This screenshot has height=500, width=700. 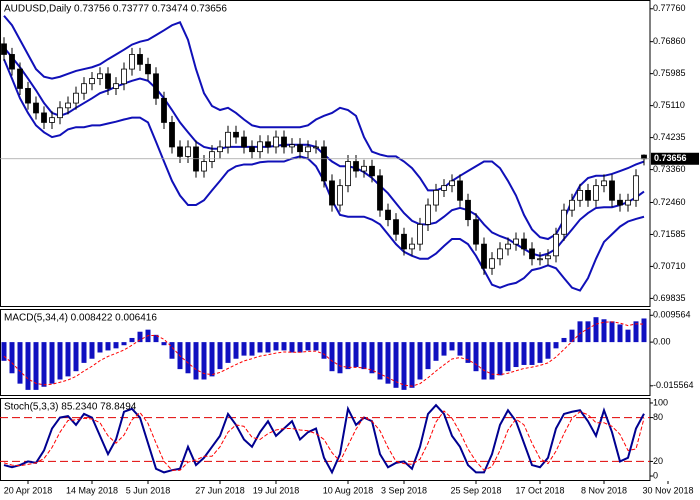 What do you see at coordinates (669, 234) in the screenshot?
I see `y-tick-label: 0.71585` at bounding box center [669, 234].